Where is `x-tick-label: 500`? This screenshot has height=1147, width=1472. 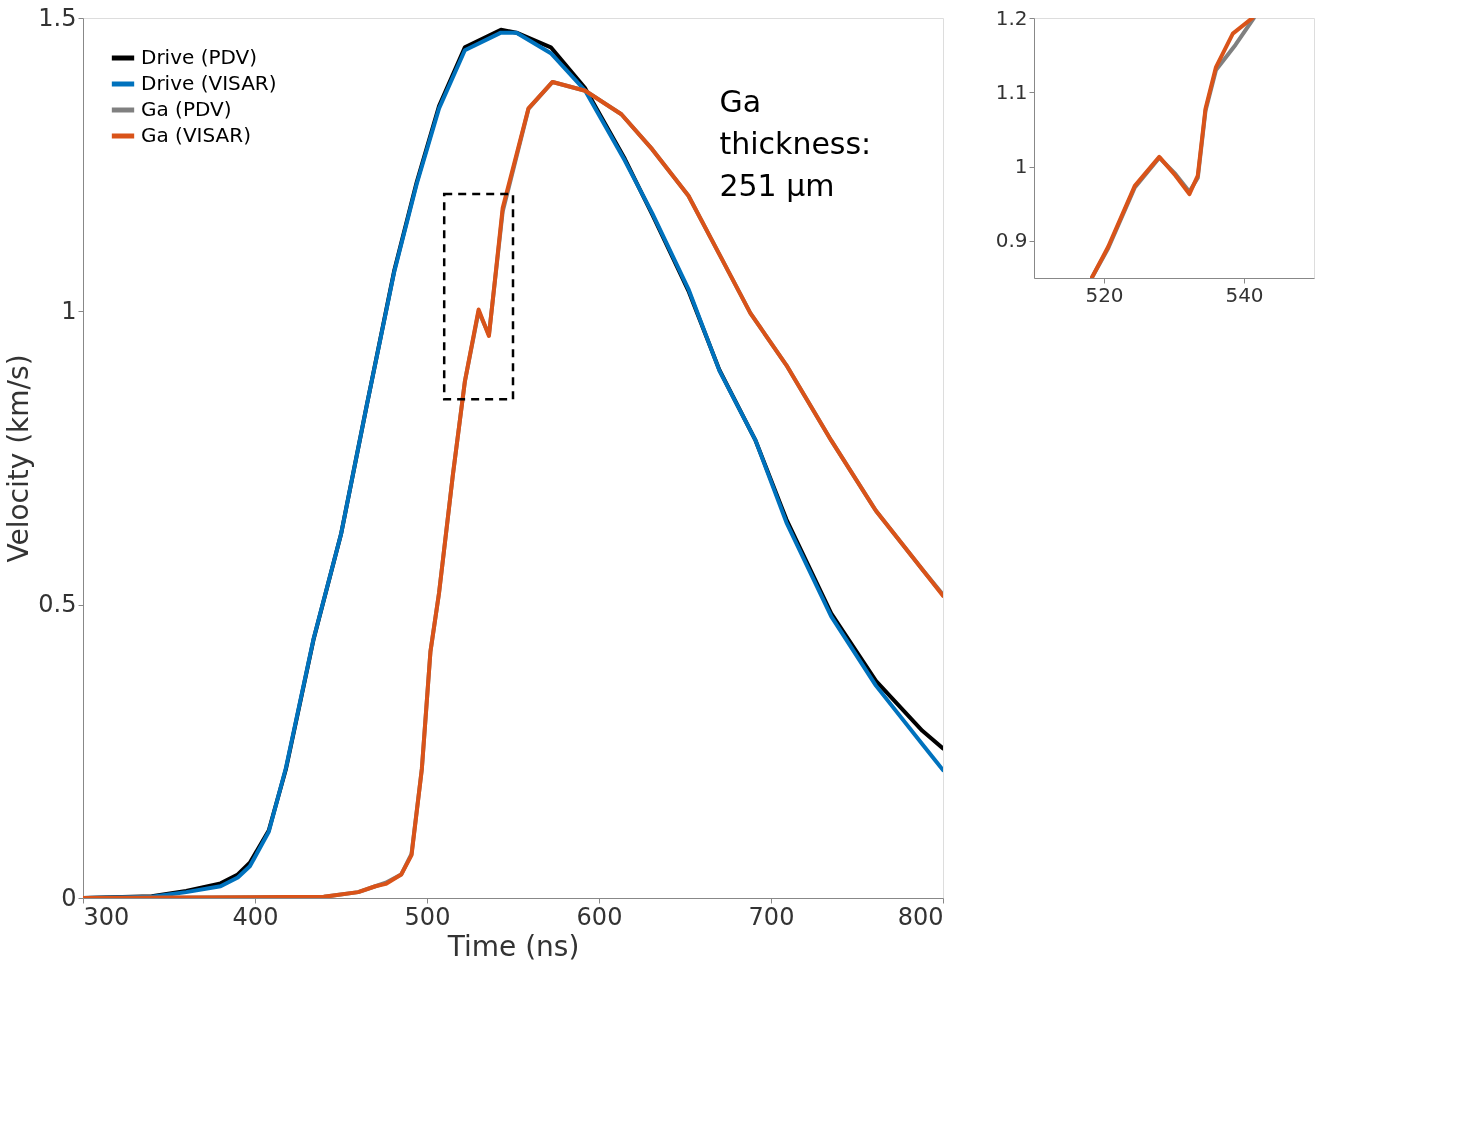 x-tick-label: 500 is located at coordinates (427, 916).